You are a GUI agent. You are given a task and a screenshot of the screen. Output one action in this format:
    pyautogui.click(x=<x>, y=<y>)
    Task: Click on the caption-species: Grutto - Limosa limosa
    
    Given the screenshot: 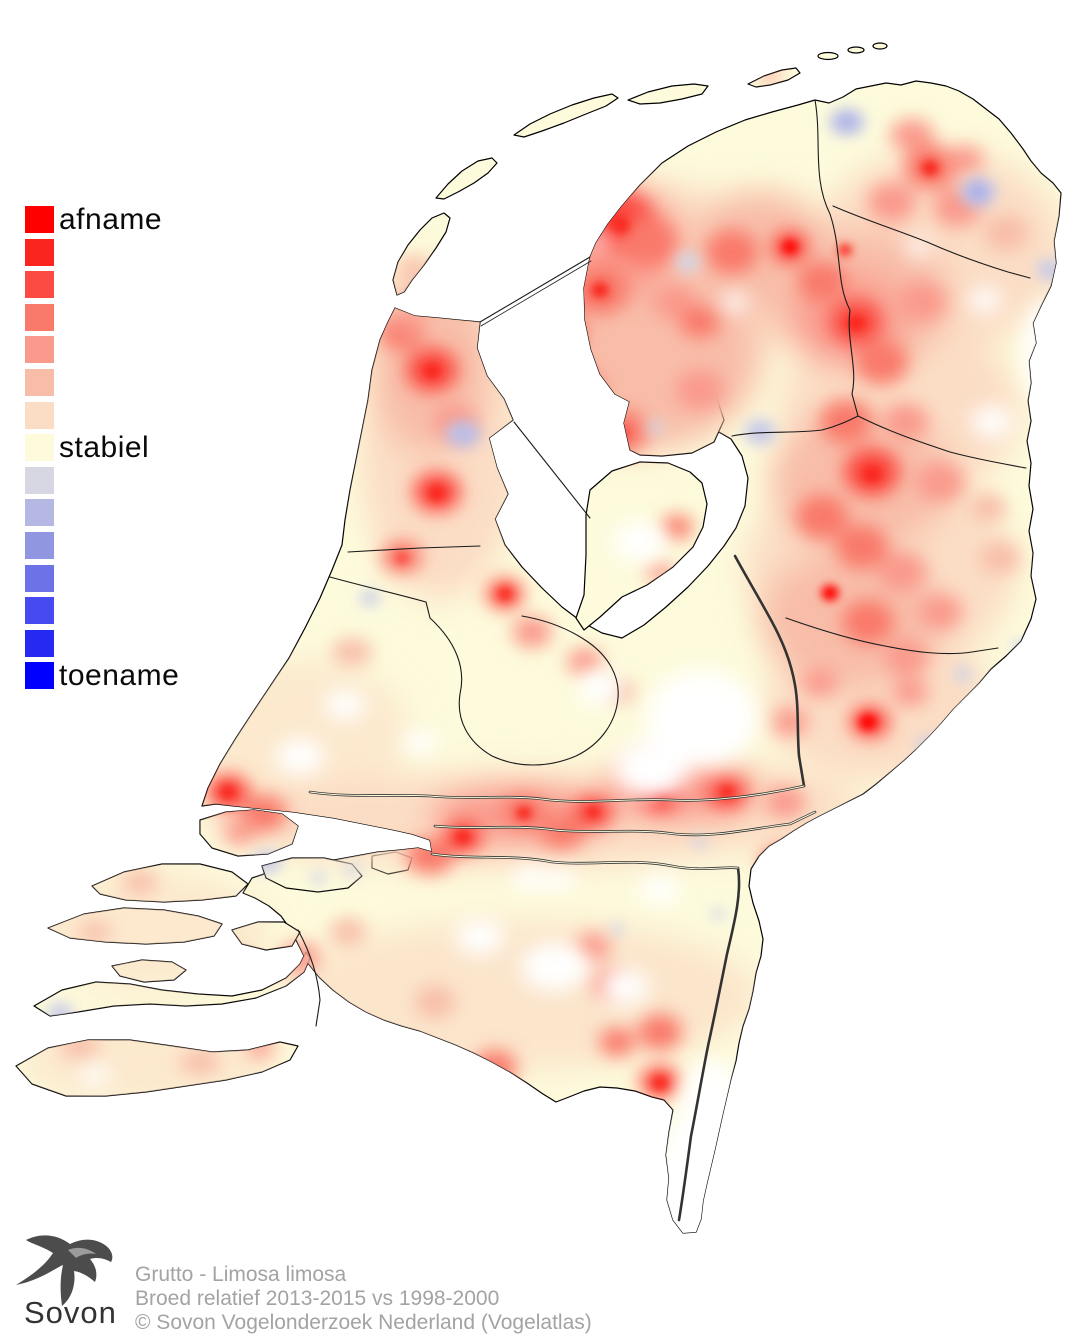 What is the action you would take?
    pyautogui.click(x=241, y=1274)
    